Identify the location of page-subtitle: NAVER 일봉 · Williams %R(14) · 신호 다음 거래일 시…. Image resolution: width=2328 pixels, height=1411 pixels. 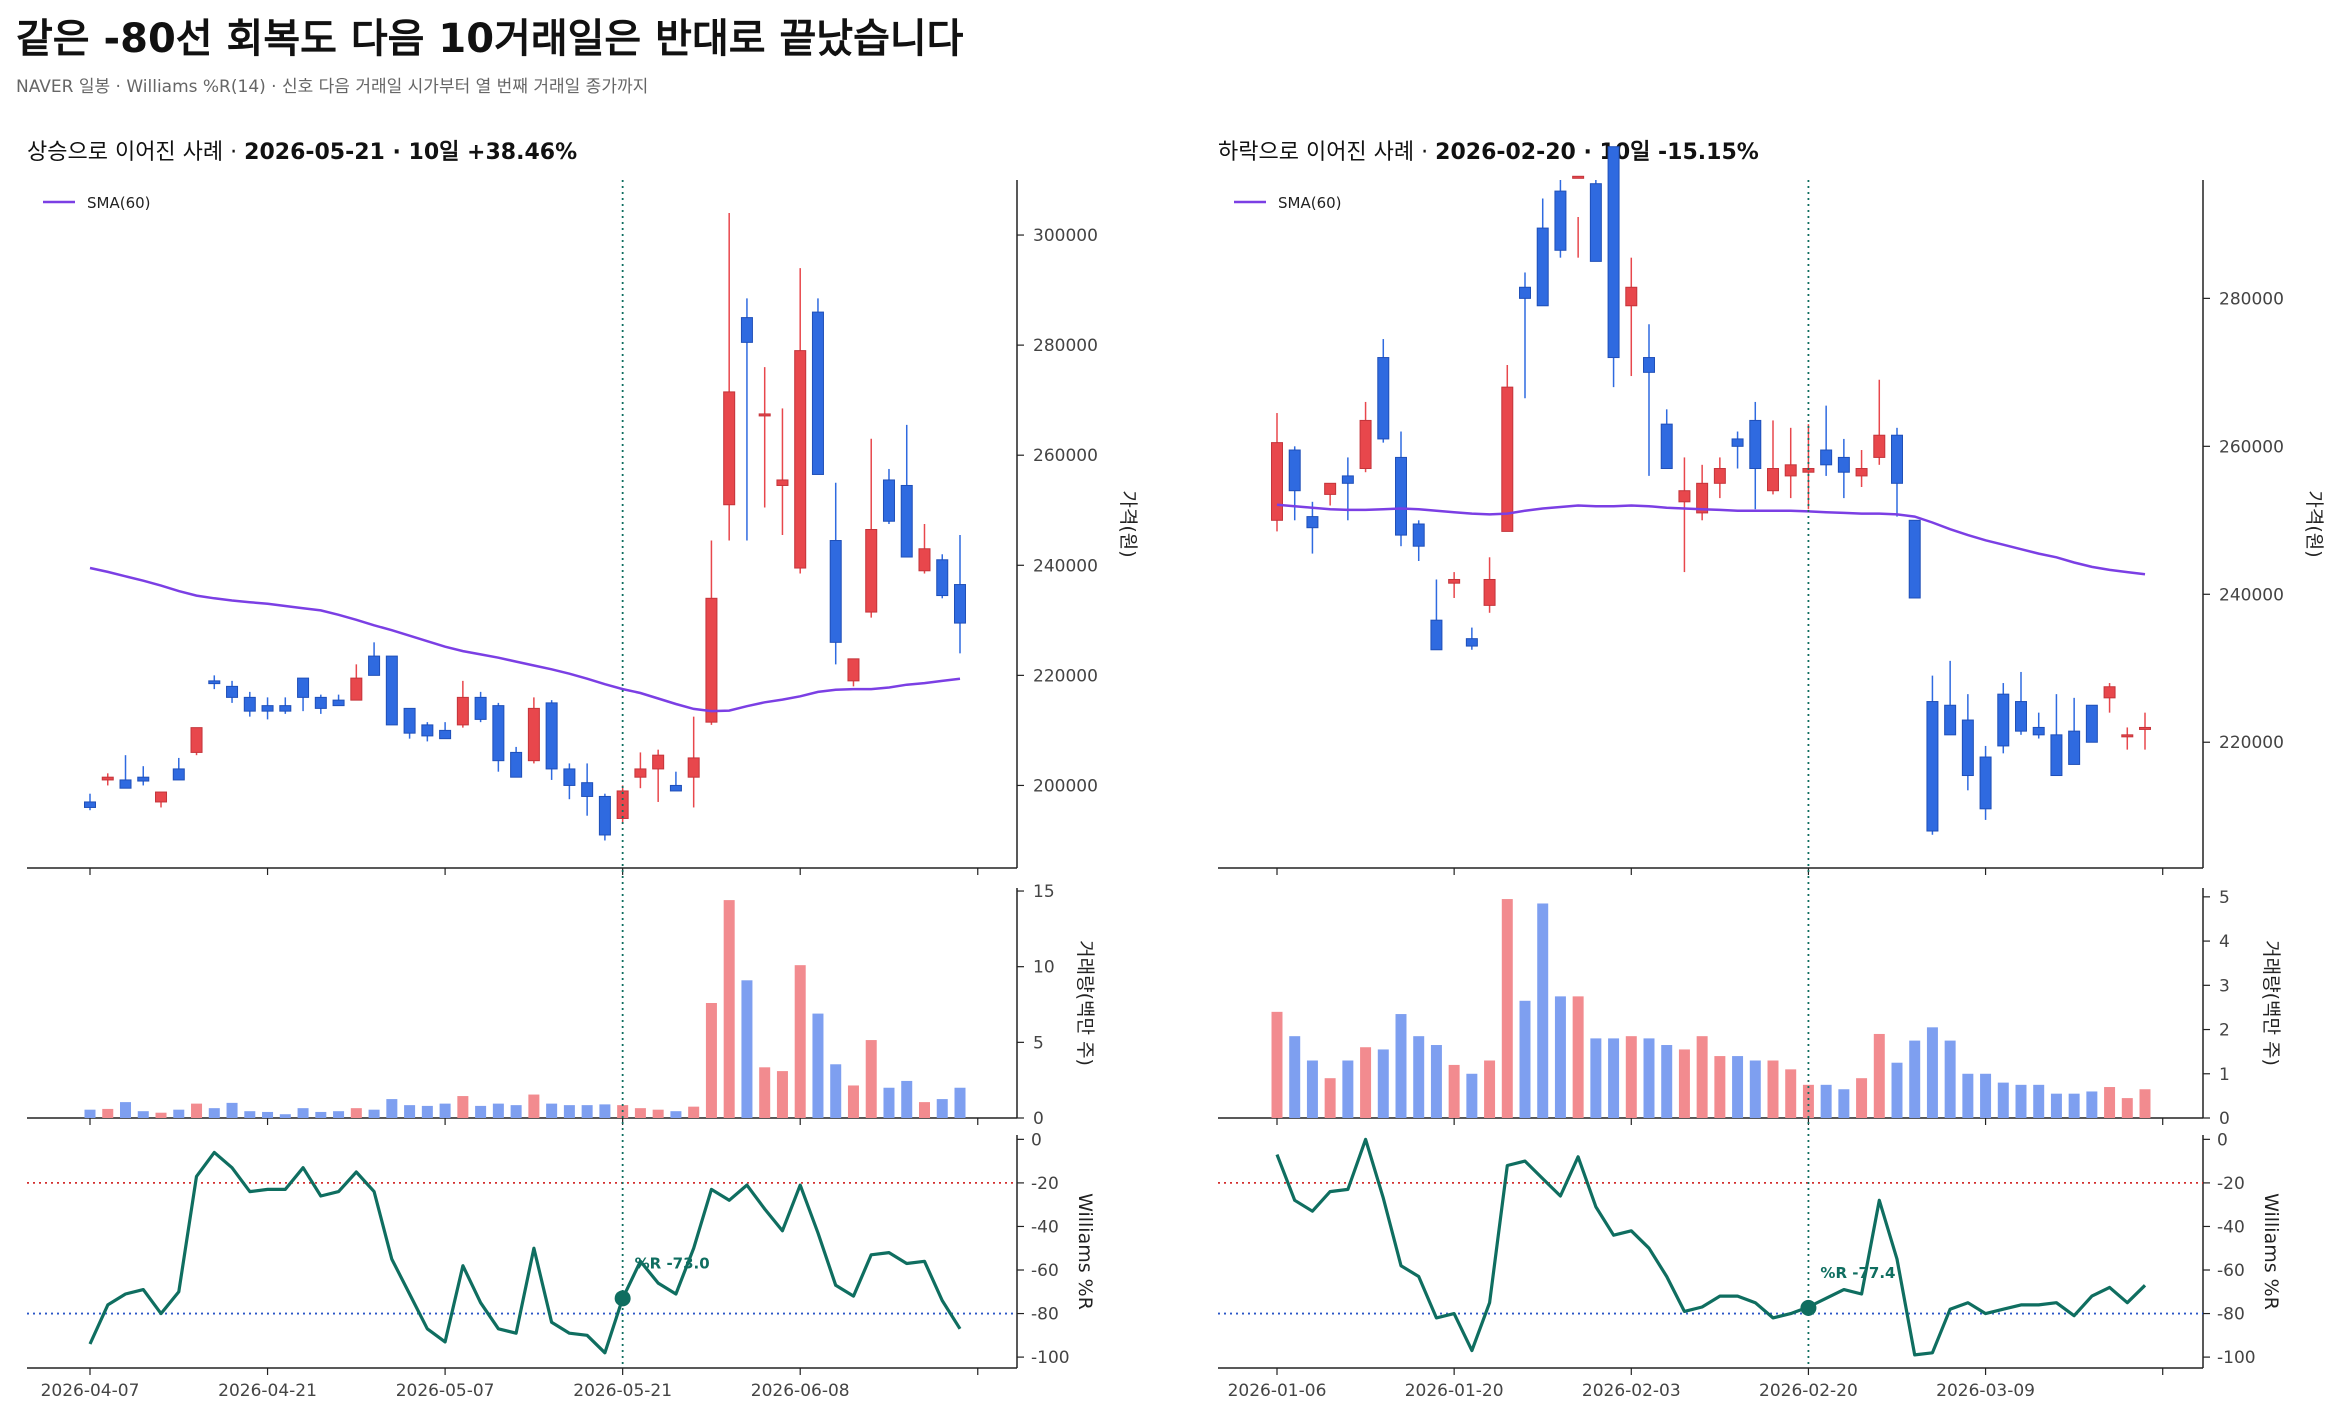
(332, 87).